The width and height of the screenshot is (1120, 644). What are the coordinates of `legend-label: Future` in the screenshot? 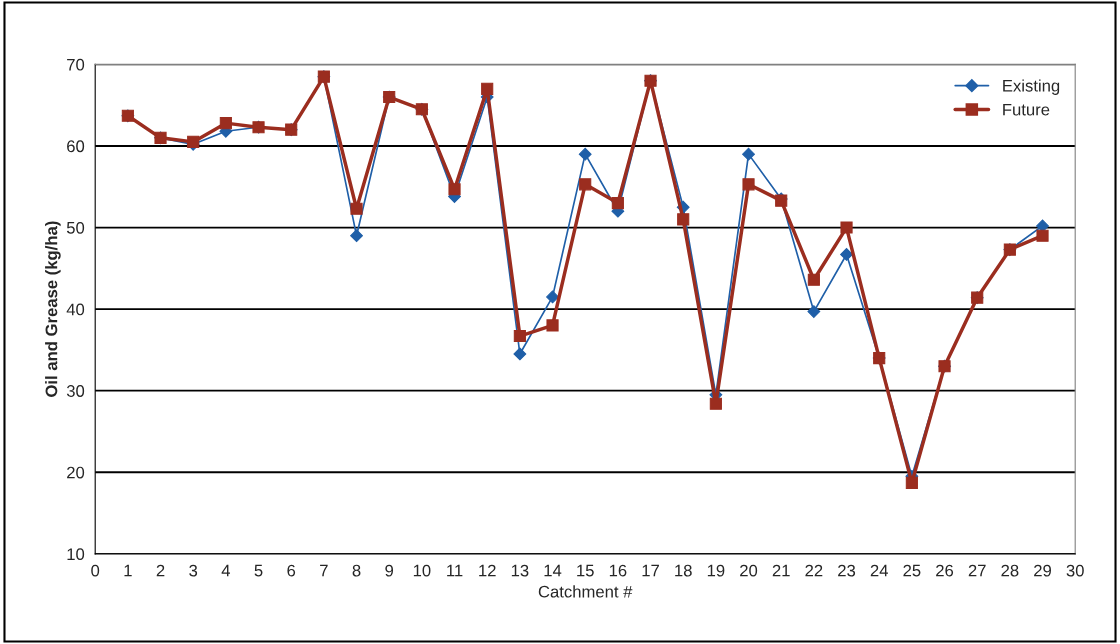 It's located at (1026, 109).